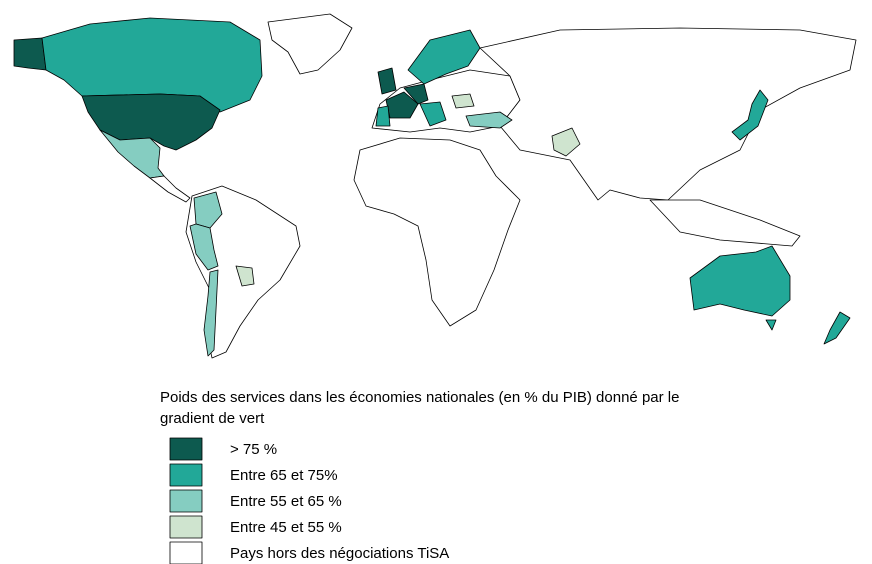 The image size is (872, 564). What do you see at coordinates (286, 527) in the screenshot?
I see `legend-label: Entre 45 et 55 %` at bounding box center [286, 527].